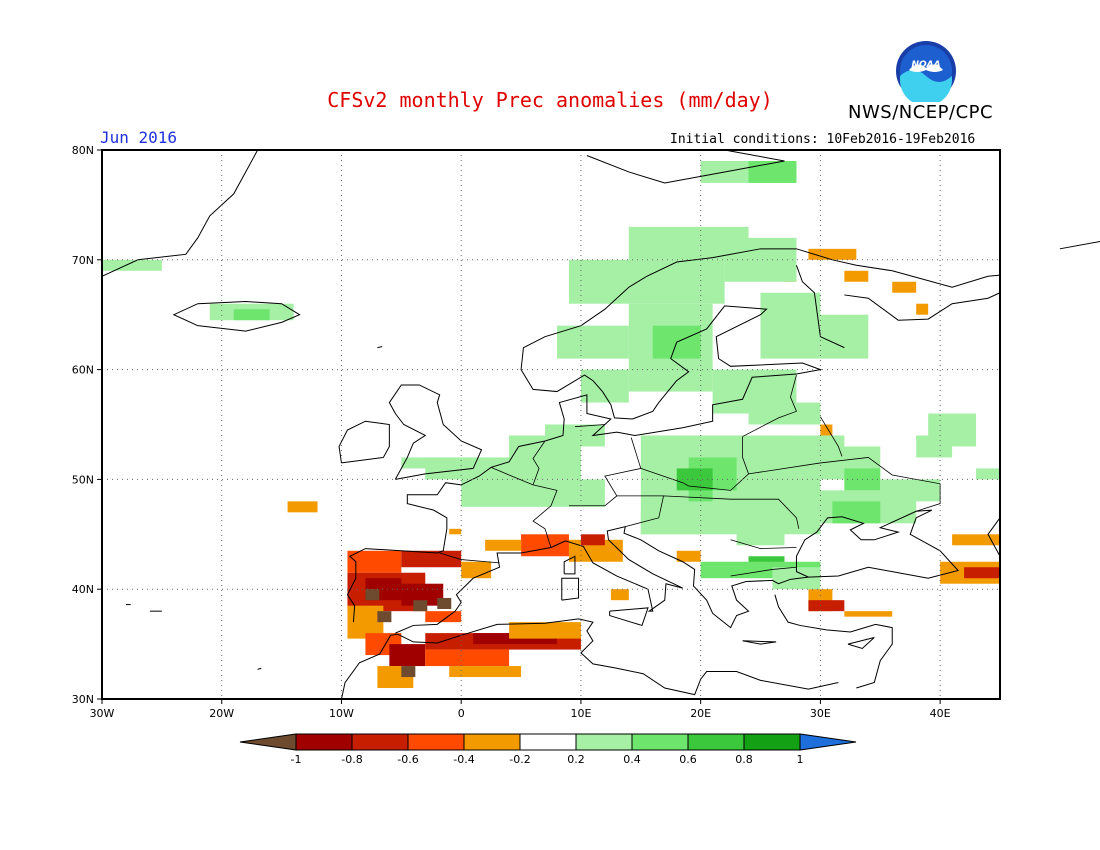 The width and height of the screenshot is (1100, 850). Describe the element at coordinates (461, 713) in the screenshot. I see `lon-label: 0` at that location.